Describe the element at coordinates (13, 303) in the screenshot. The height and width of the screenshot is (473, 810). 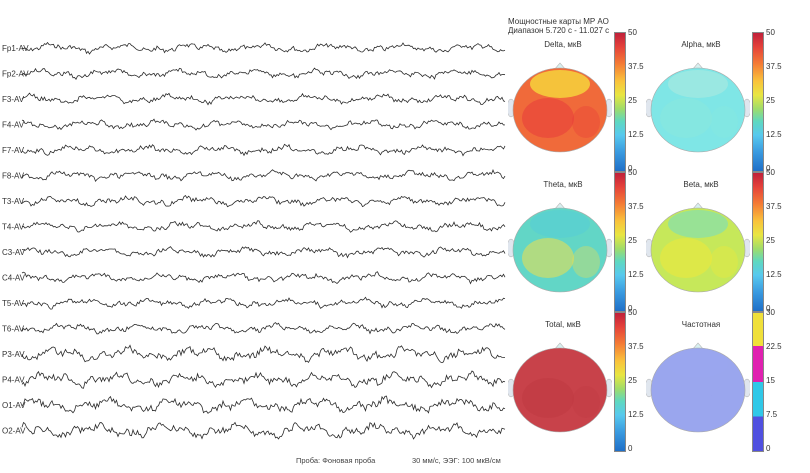
I see `channel-label: T5-AV` at that location.